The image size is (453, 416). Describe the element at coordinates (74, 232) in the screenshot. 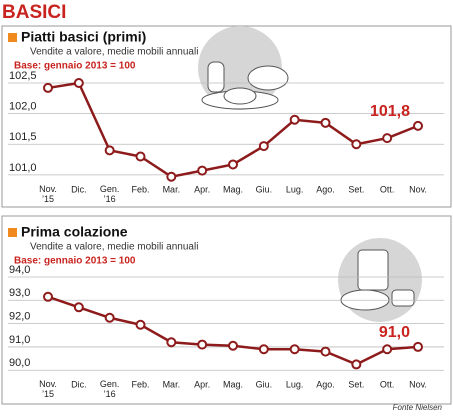

I see `chart-title: Prima colazione` at that location.